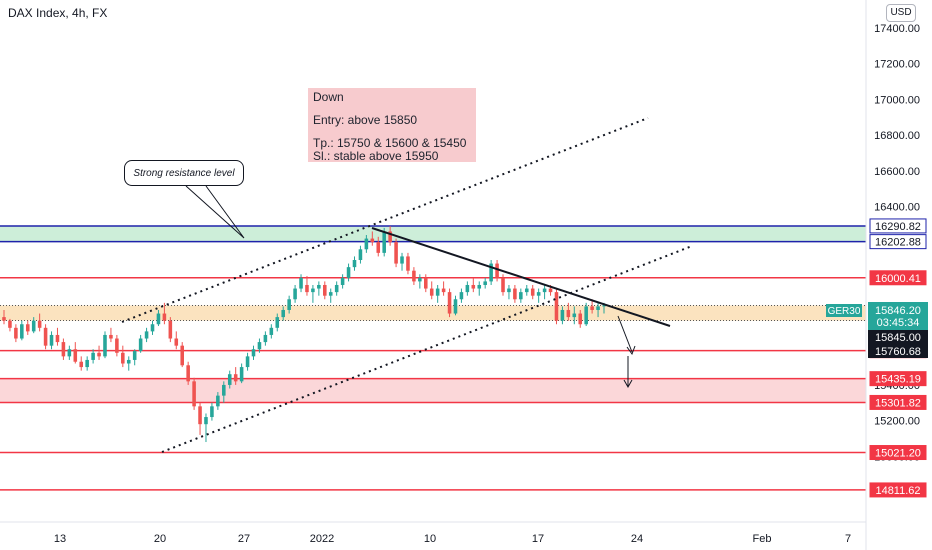 The image size is (932, 550). What do you see at coordinates (58, 13) in the screenshot?
I see `chart-title: DAX Index, 4h, FX` at bounding box center [58, 13].